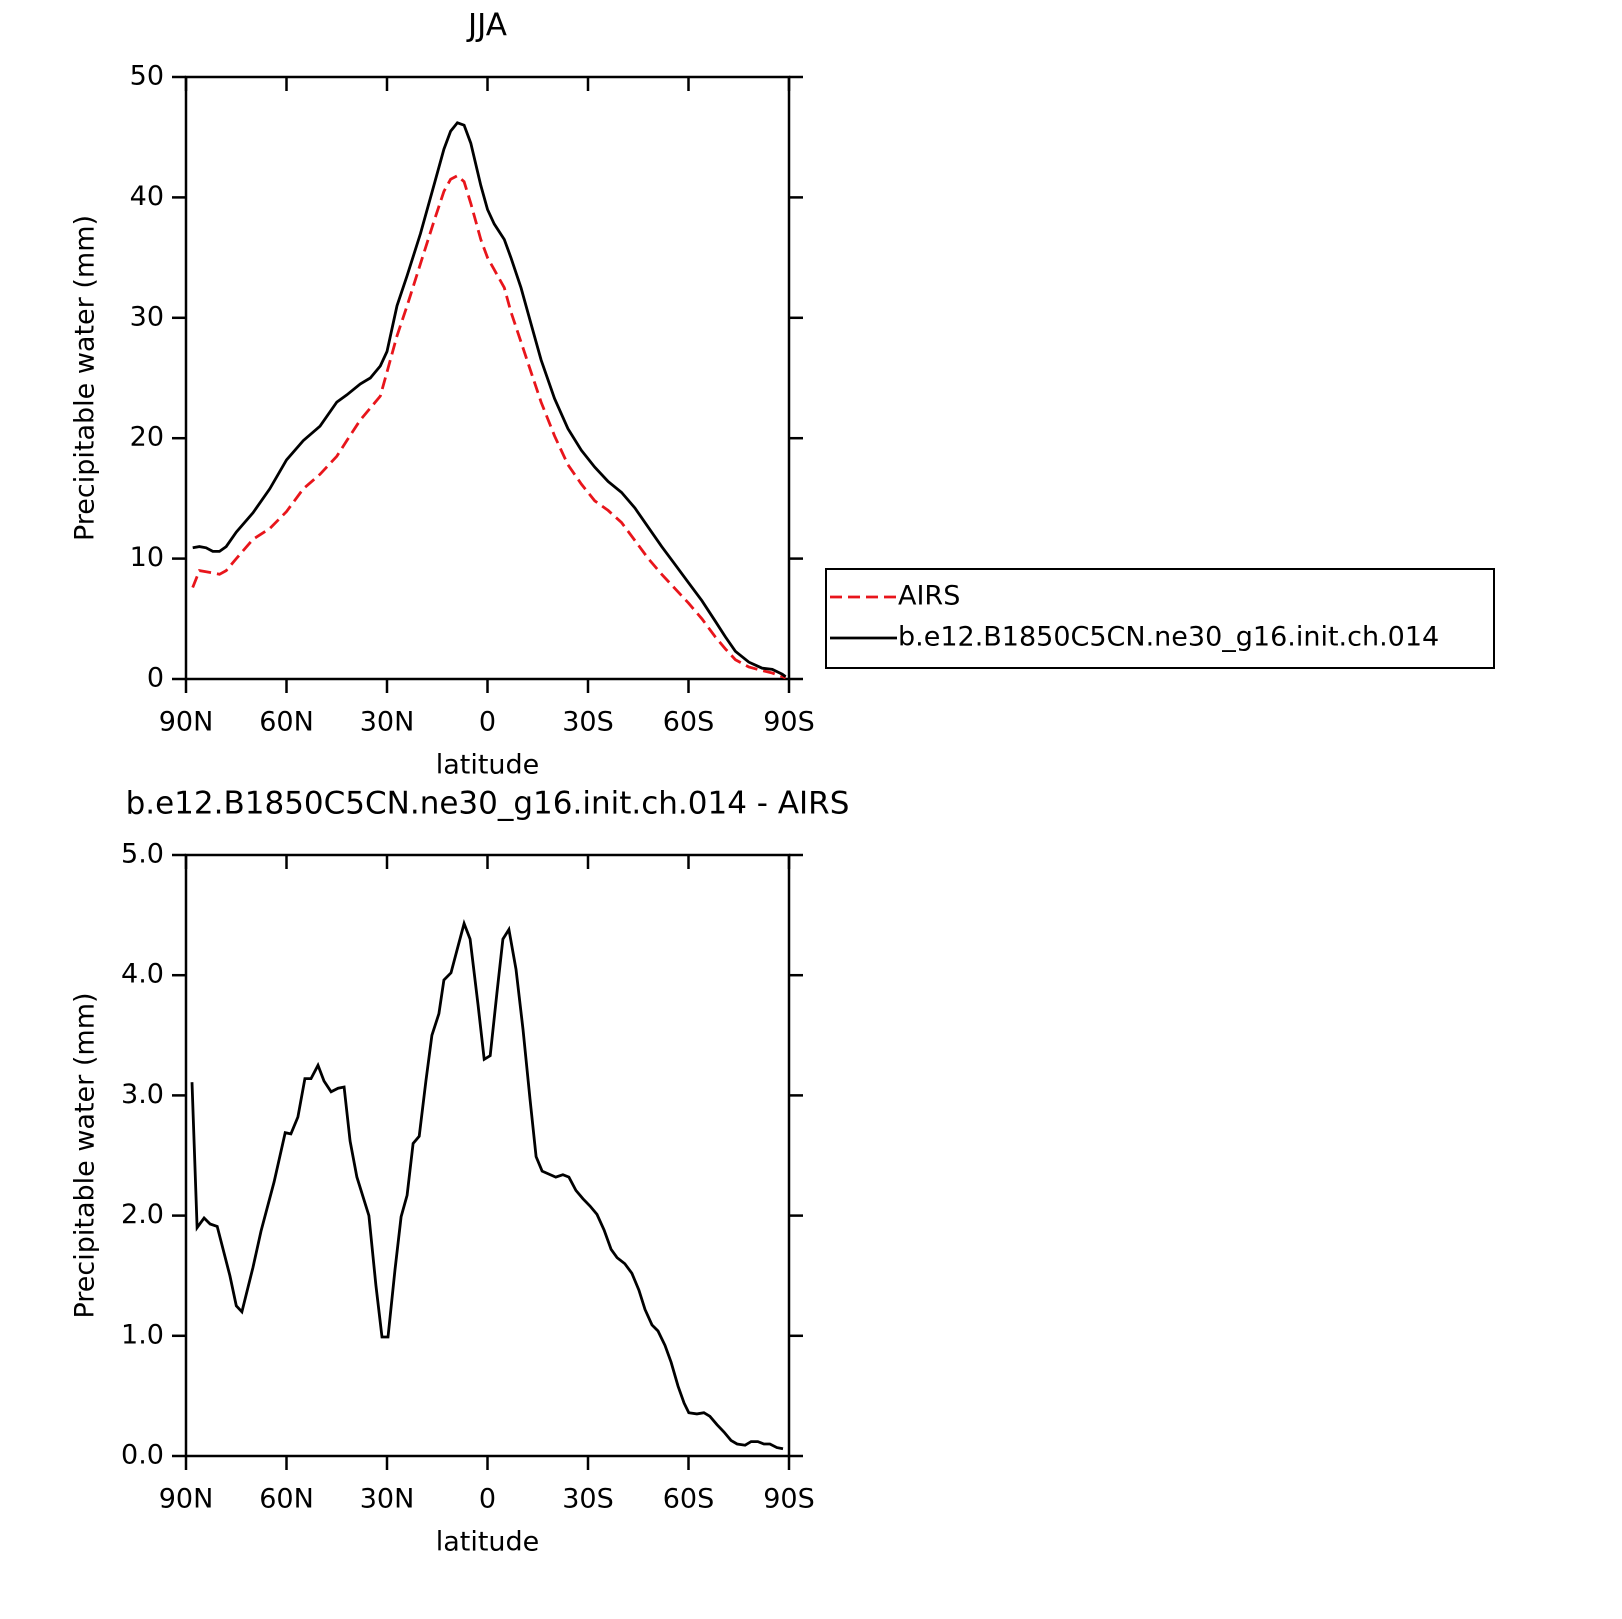  I want to click on chart-title: JJA, so click(486, 26).